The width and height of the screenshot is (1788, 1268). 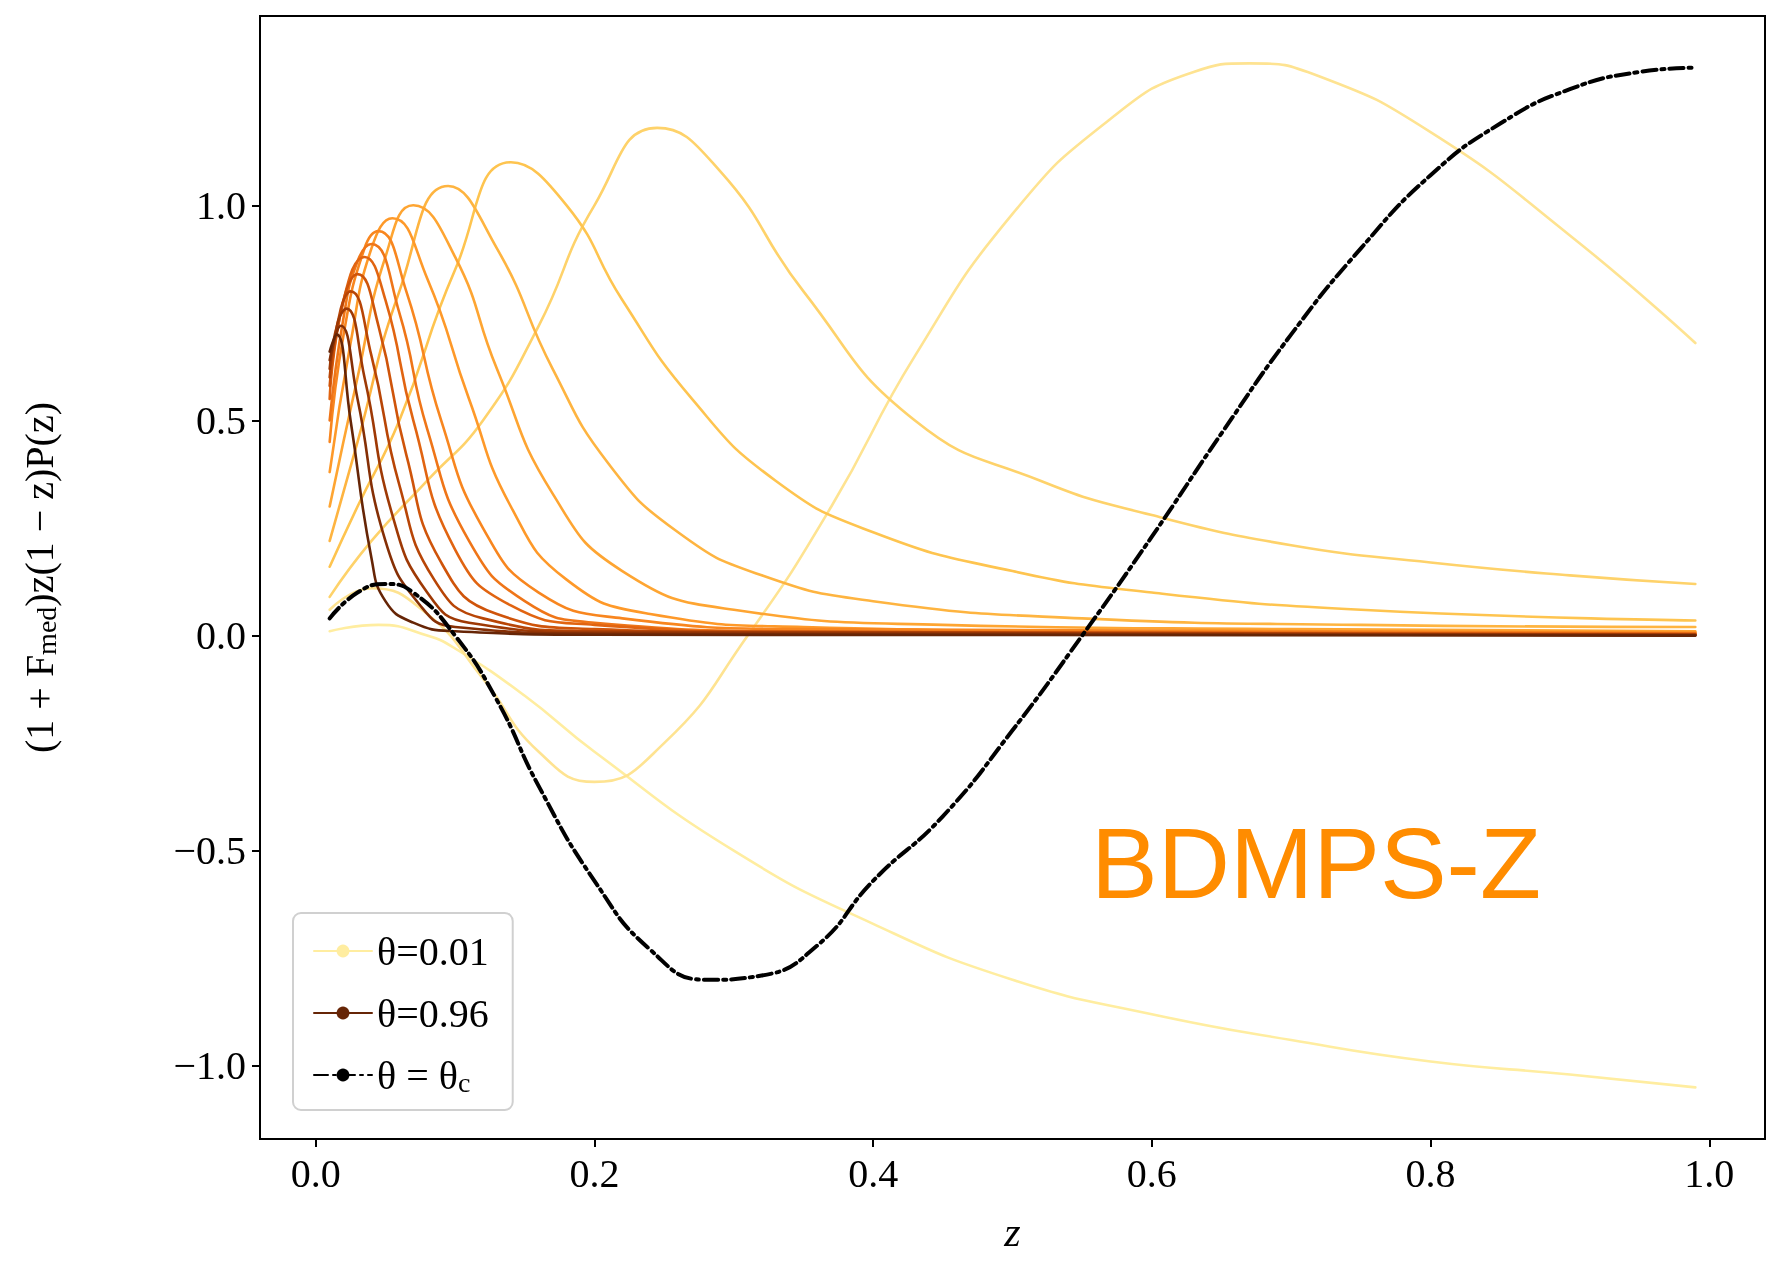 What do you see at coordinates (315, 1173) in the screenshot?
I see `x-tick-label: 0.0` at bounding box center [315, 1173].